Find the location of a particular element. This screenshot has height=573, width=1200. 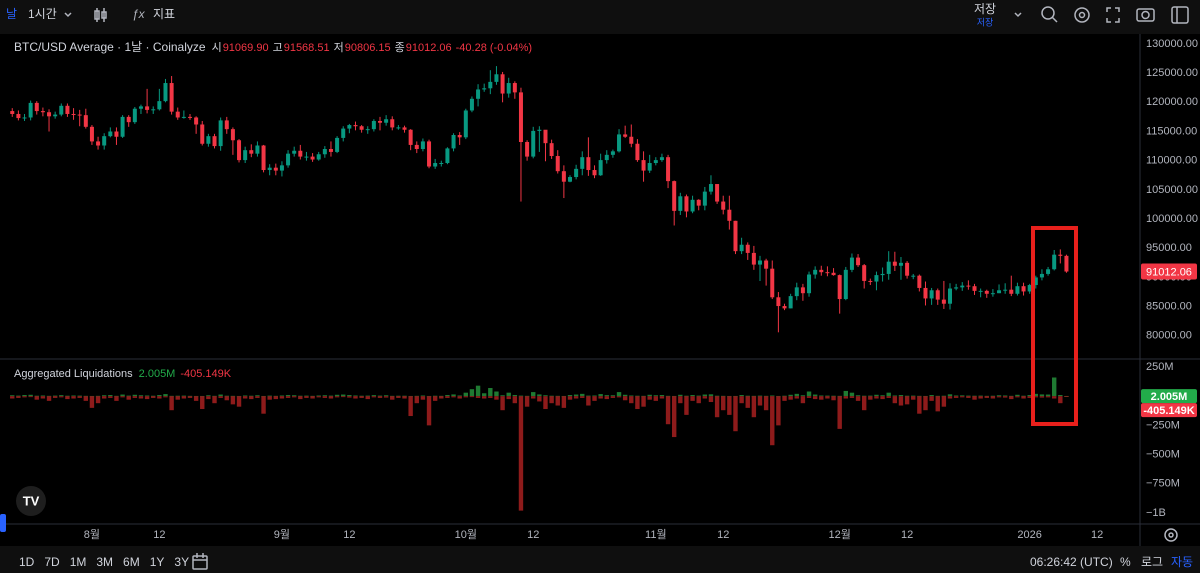

save-menu is located at coordinates (1018, 15).